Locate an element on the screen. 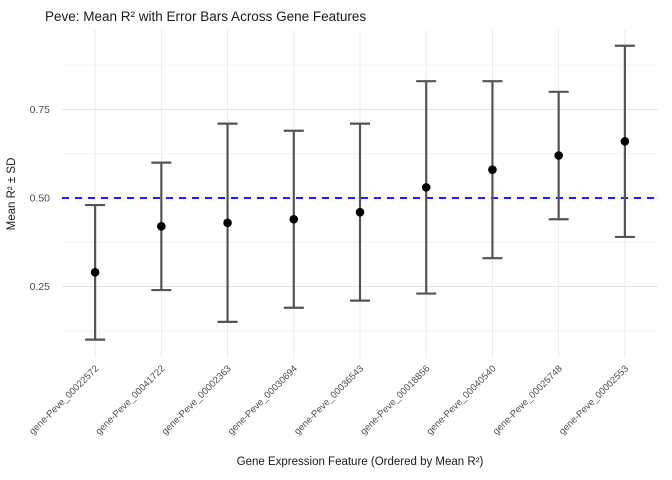 The width and height of the screenshot is (672, 480). x-tick-label: gene-Peve_00025748 is located at coordinates (528, 400).